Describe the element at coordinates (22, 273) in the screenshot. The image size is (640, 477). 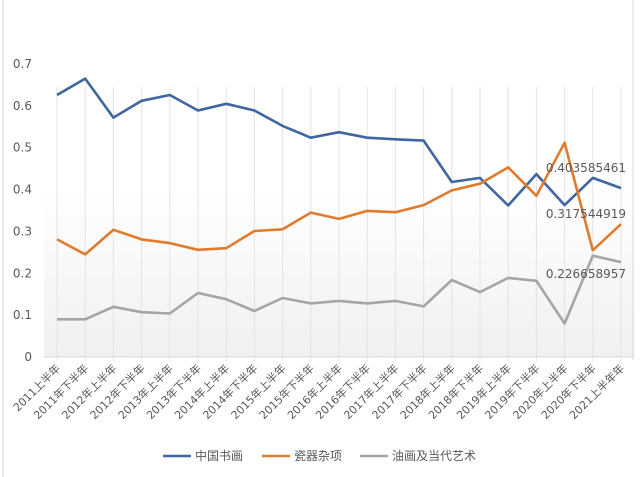
I see `y-tick-label: 0.2` at that location.